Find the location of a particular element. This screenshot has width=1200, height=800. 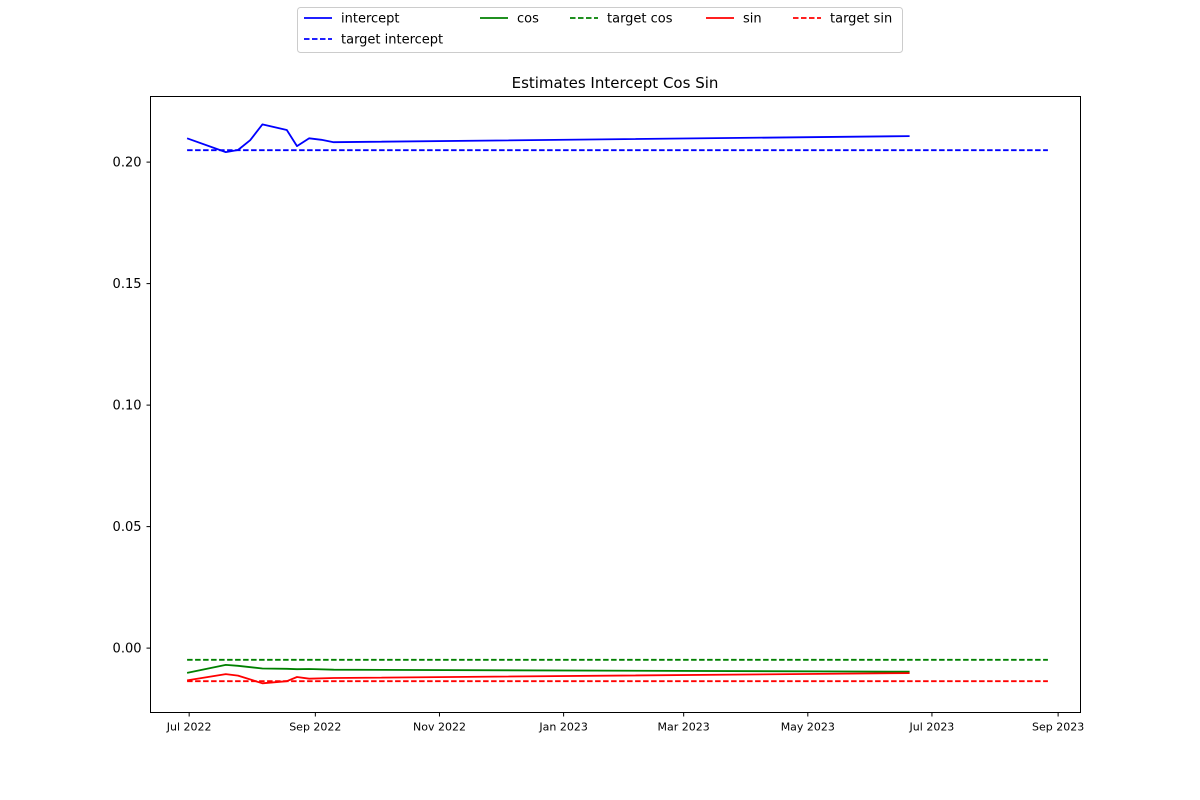

y-tick-label: 0.00 is located at coordinates (127, 649).